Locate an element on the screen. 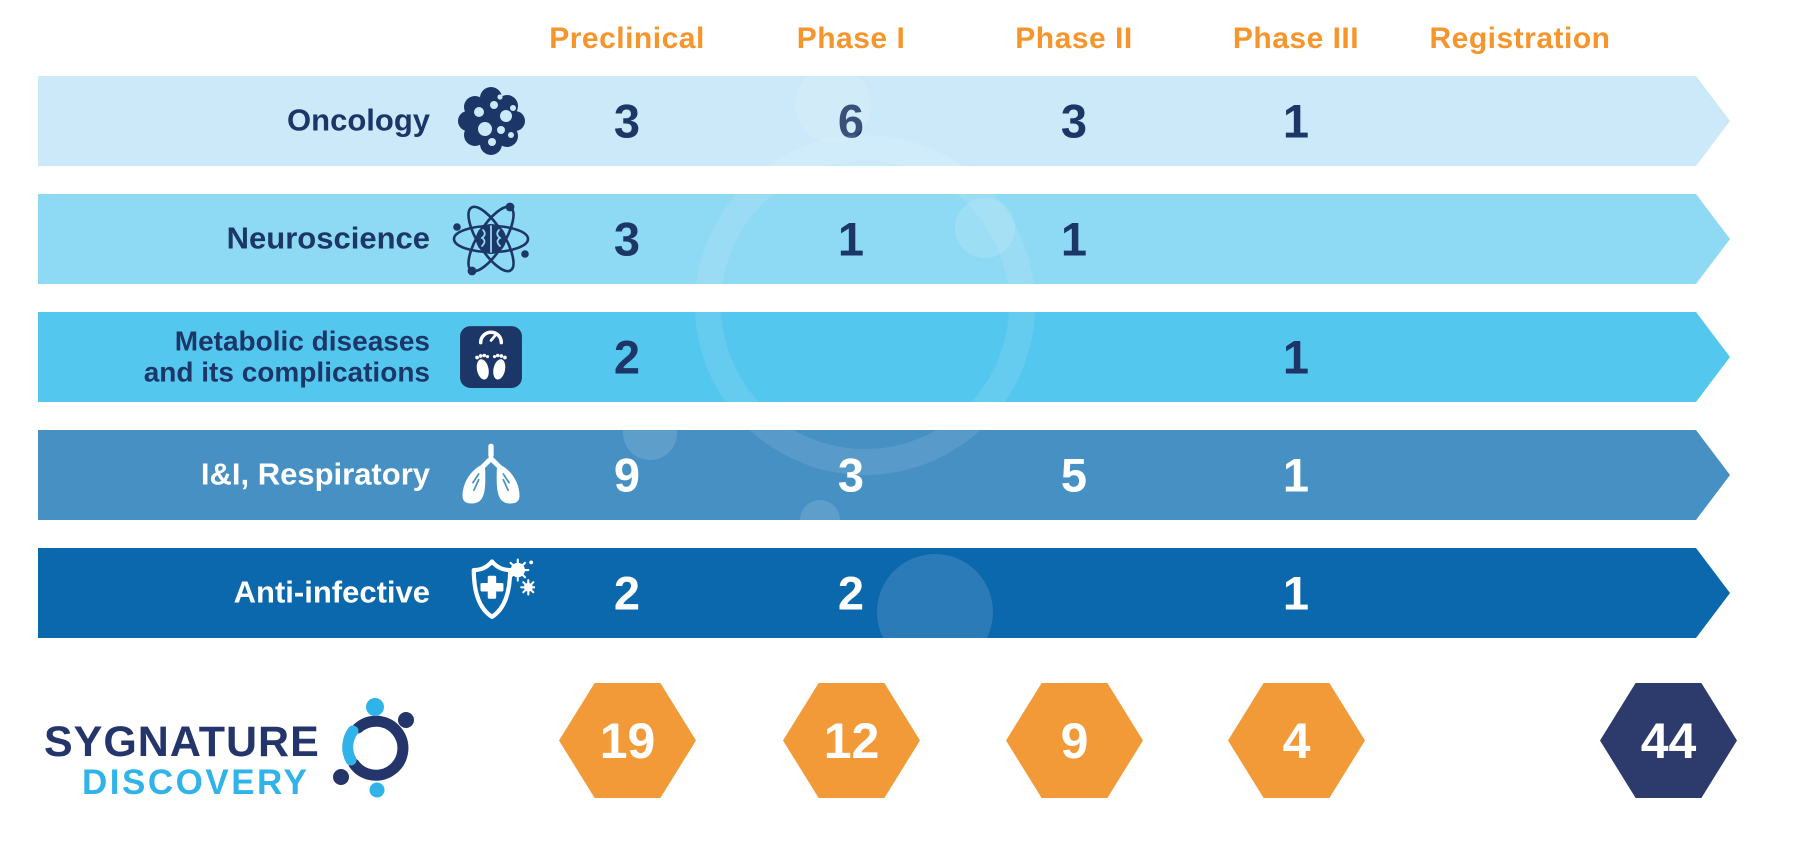 The width and height of the screenshot is (1795, 843). grand-total-hex: 44 is located at coordinates (1668, 740).